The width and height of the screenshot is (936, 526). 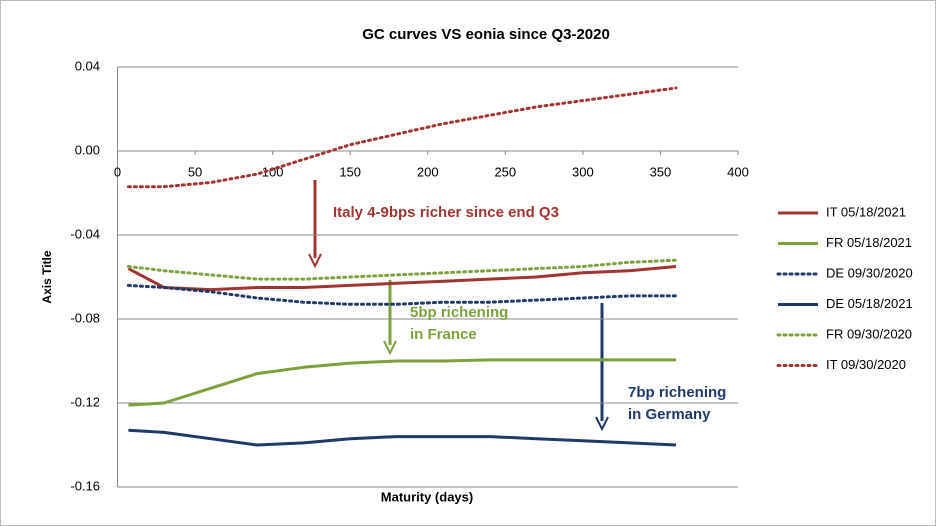 What do you see at coordinates (869, 242) in the screenshot?
I see `legend-label: FR 05/18/2021` at bounding box center [869, 242].